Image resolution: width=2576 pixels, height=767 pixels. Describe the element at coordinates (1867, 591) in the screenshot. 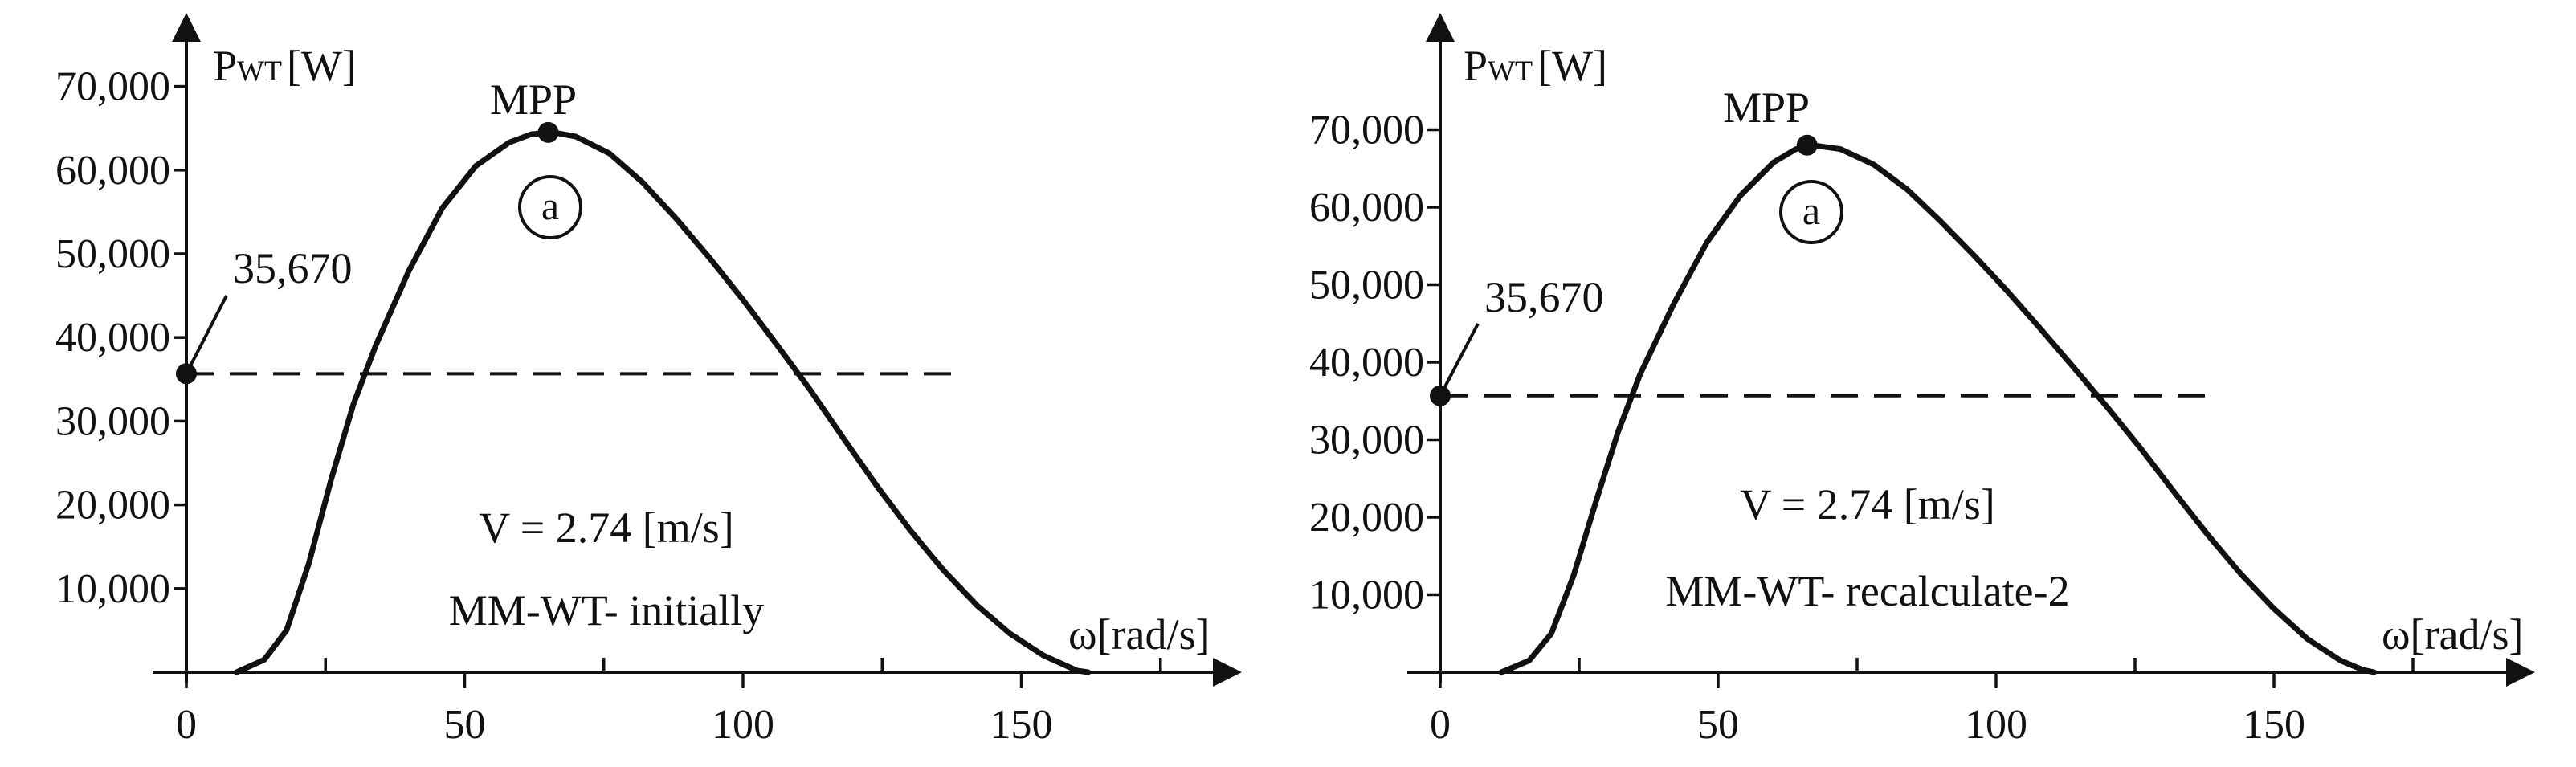

I see `model-label: MM-WT- recalculate-2` at that location.